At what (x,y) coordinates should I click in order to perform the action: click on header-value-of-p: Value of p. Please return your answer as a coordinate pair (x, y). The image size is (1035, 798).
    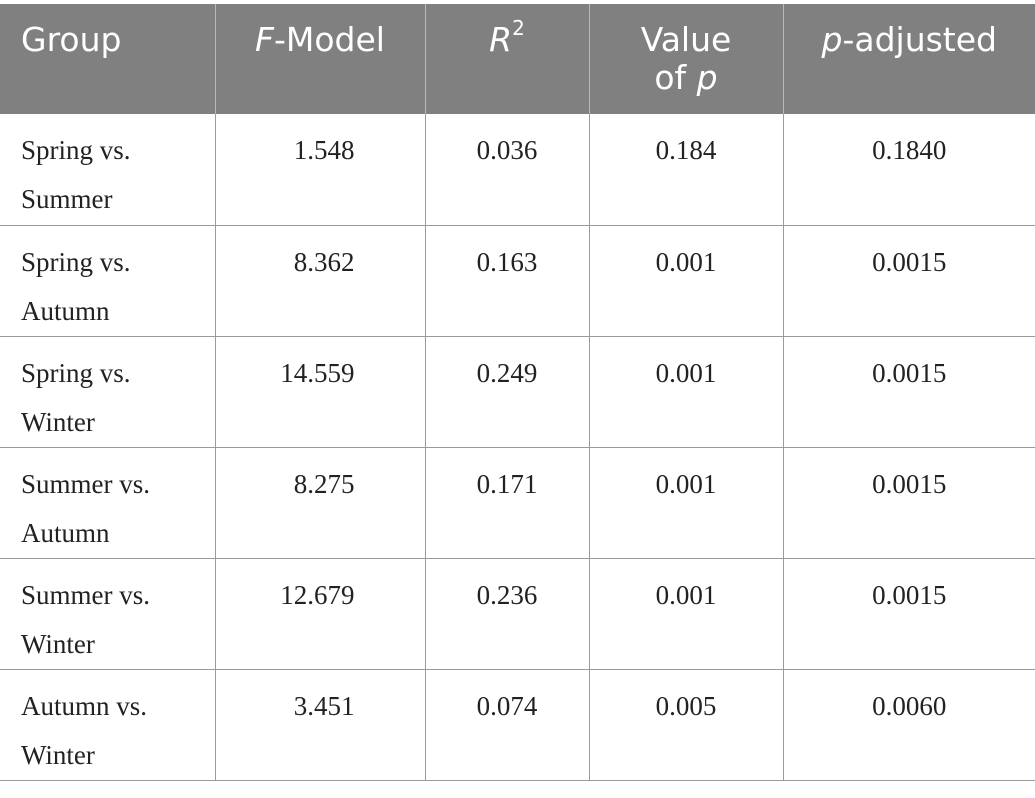
    Looking at the image, I should click on (685, 59).